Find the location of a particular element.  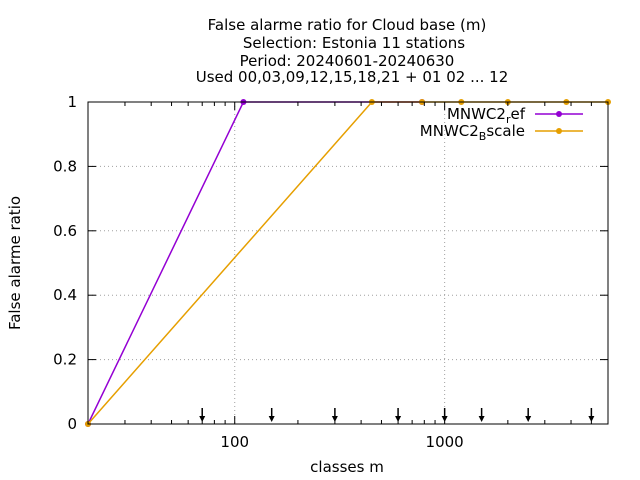

x-tick-label: 100 is located at coordinates (234, 442).